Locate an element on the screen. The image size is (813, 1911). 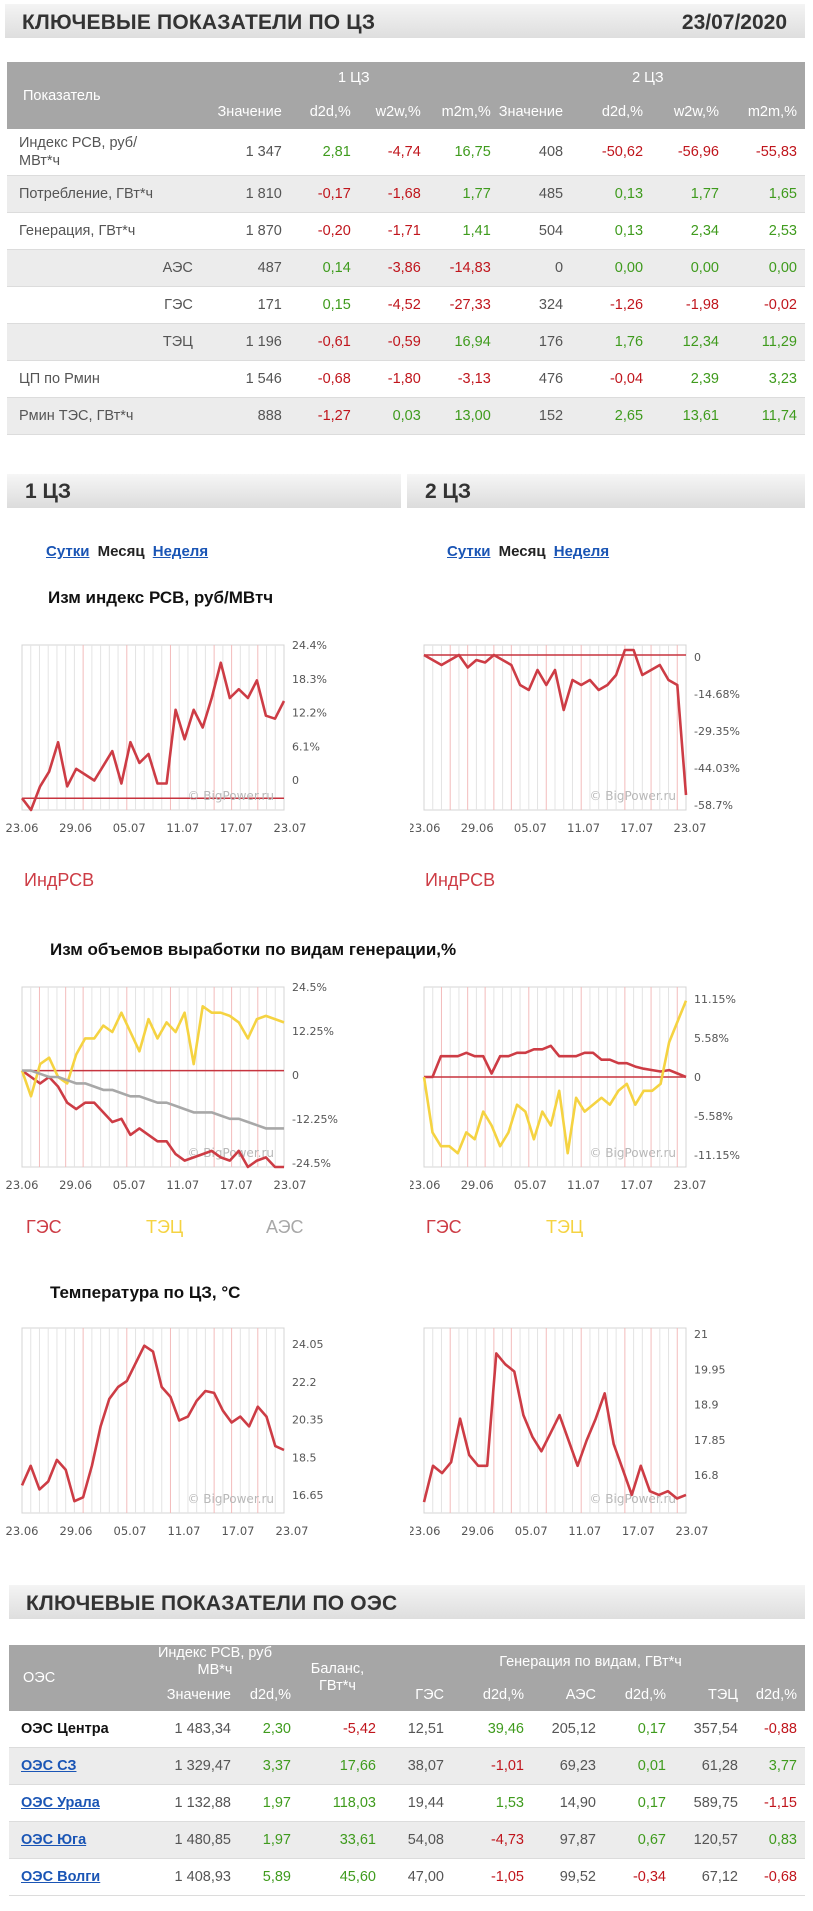
oes-link: ОЭС Волги is located at coordinates (61, 1877).